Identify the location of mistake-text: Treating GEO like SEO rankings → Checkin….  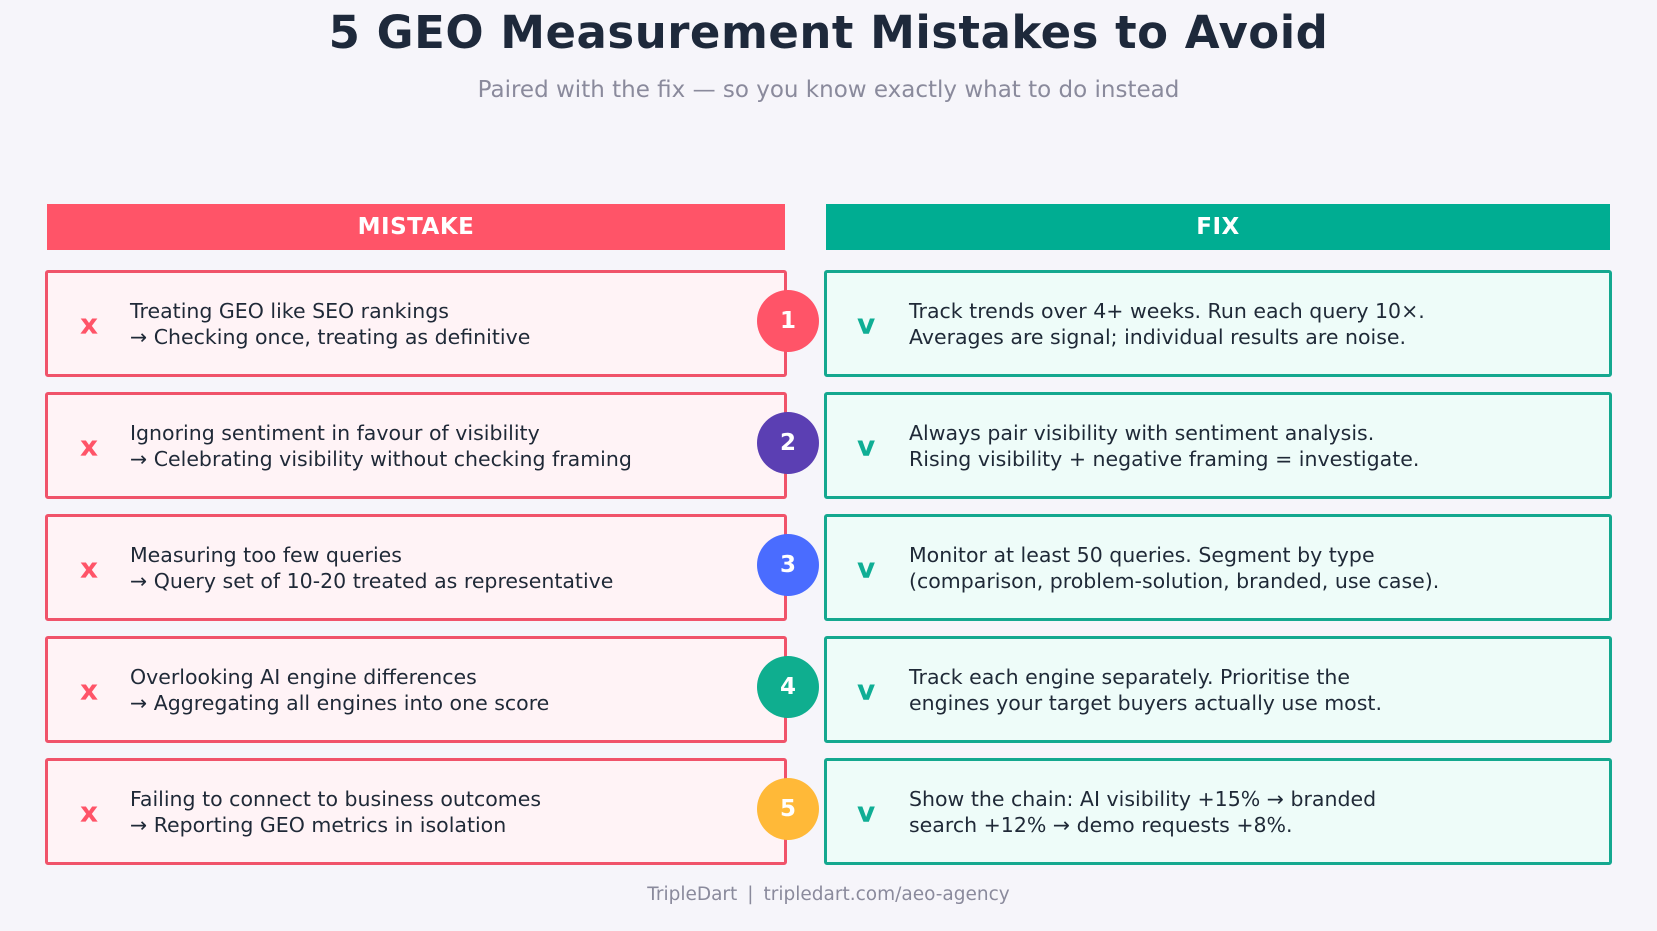
(330, 324).